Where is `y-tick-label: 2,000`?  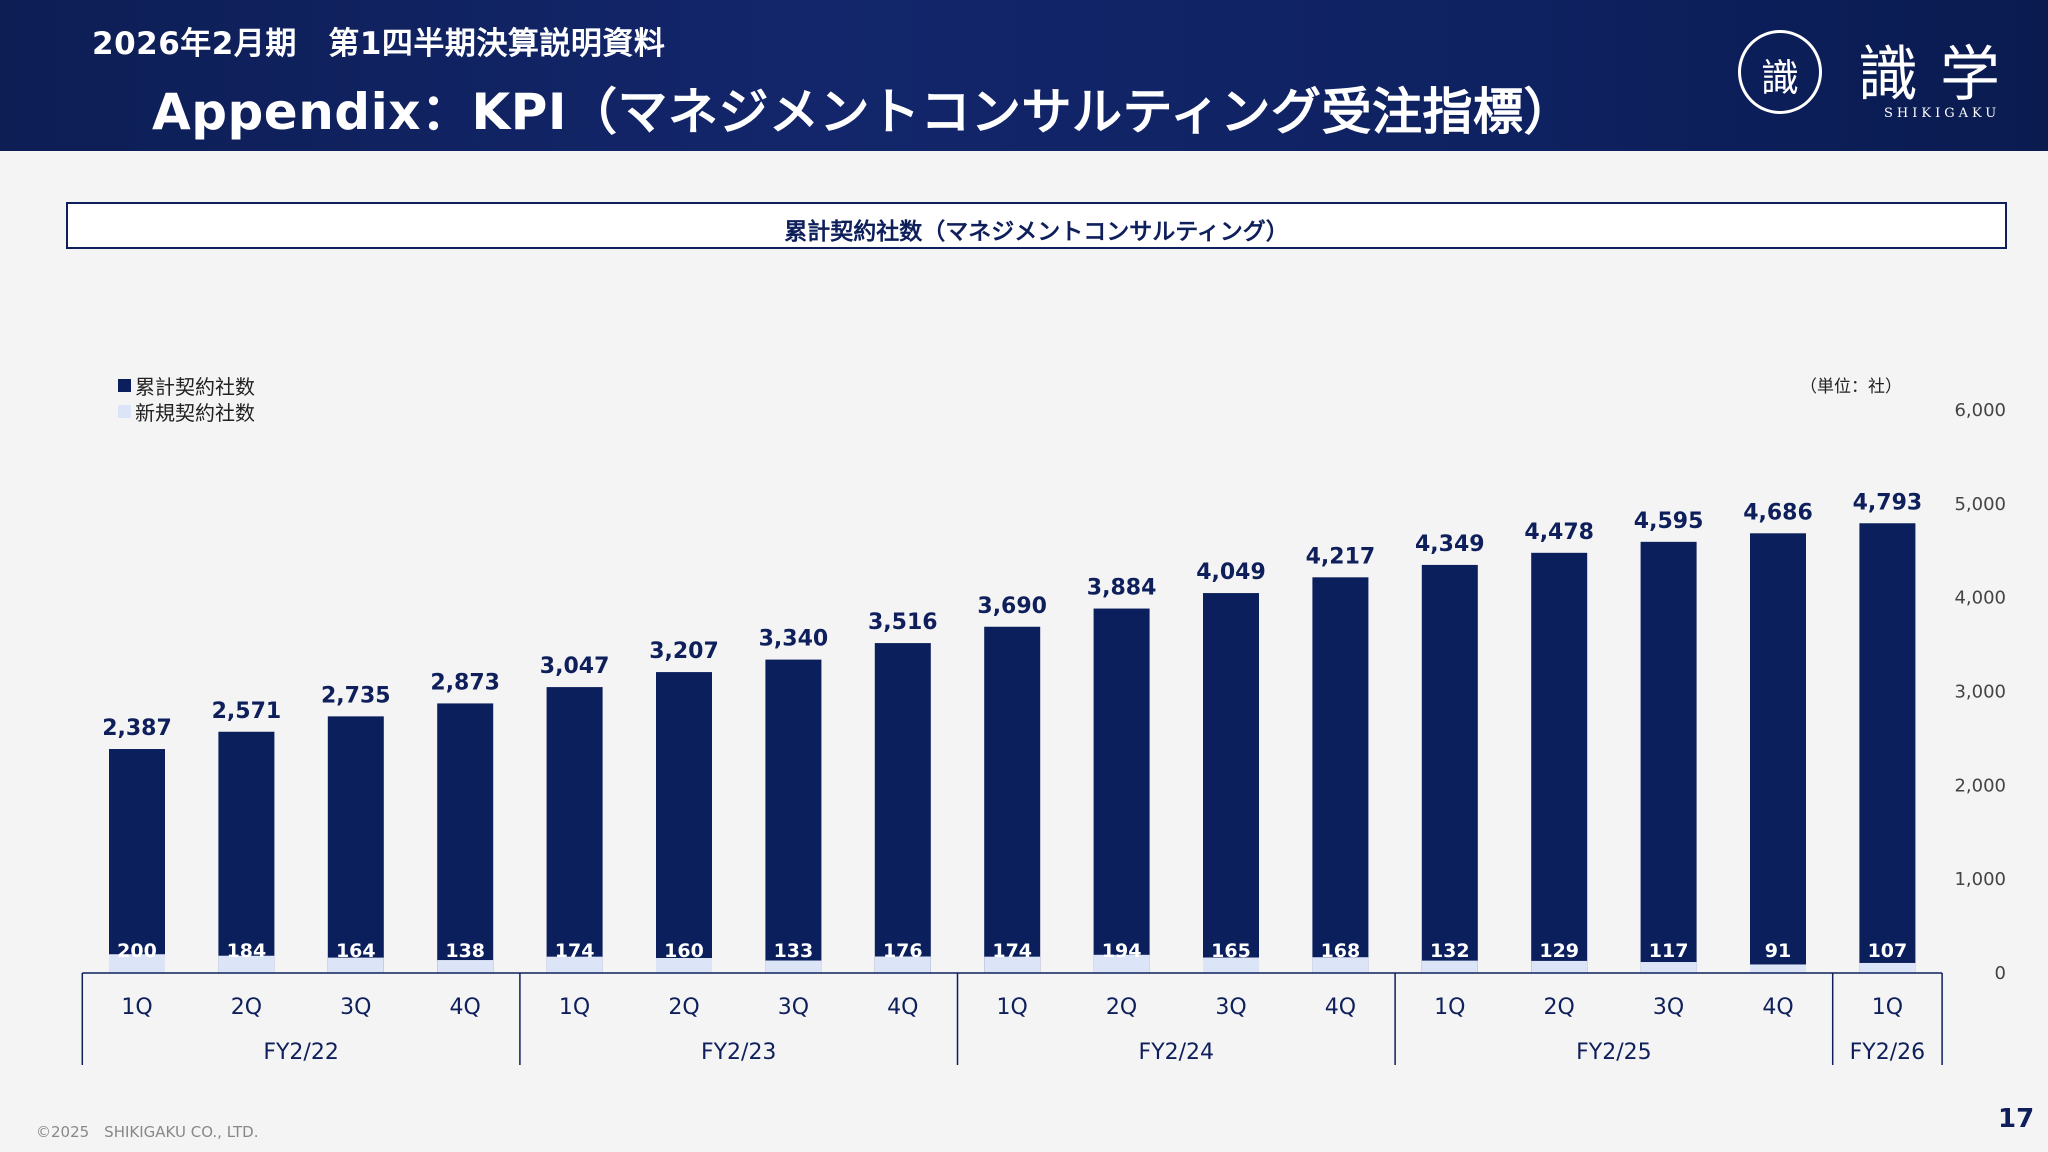
y-tick-label: 2,000 is located at coordinates (1980, 785).